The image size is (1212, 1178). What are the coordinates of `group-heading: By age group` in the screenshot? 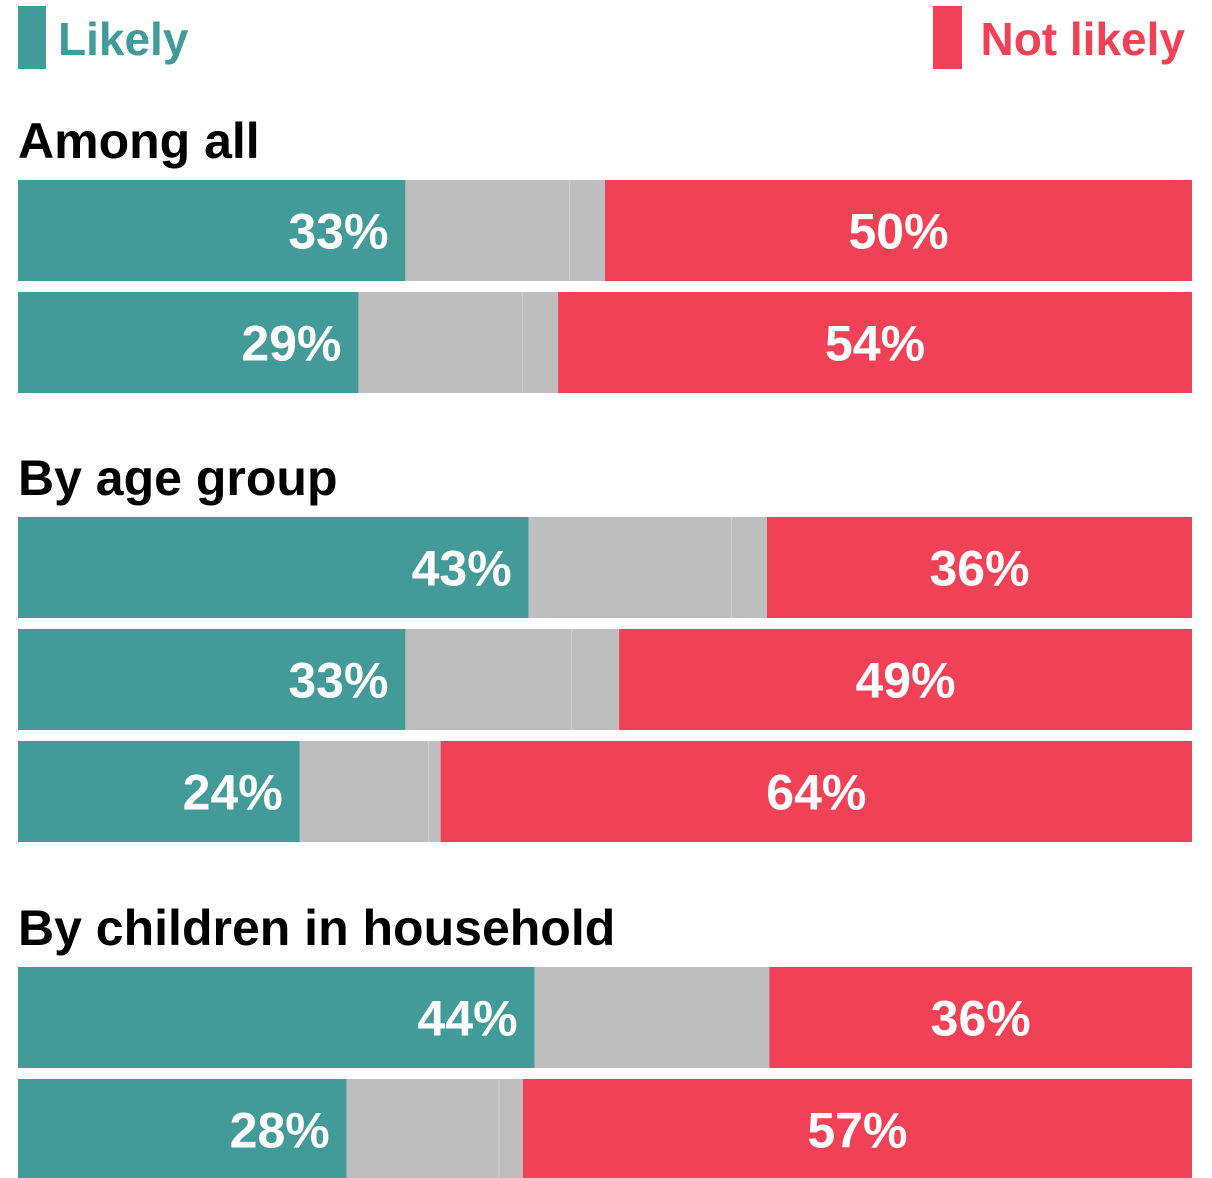 It's located at (177, 478).